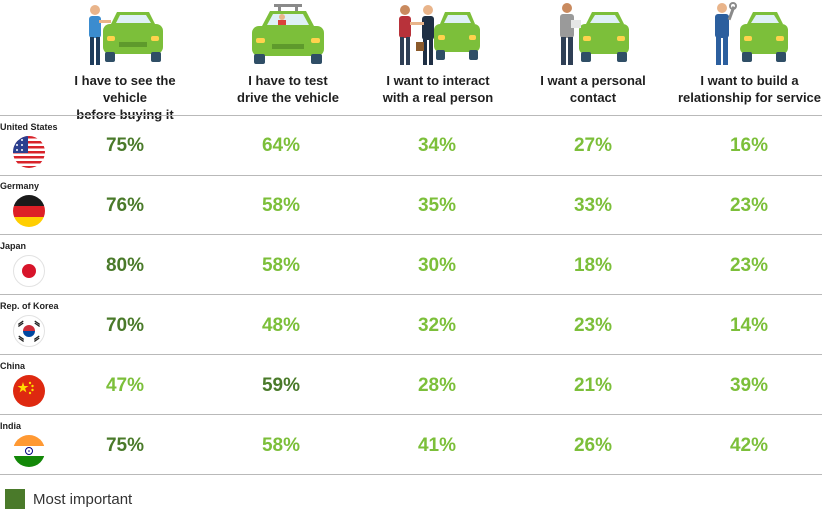 The height and width of the screenshot is (510, 822). Describe the element at coordinates (749, 385) in the screenshot. I see `value-cell: 39%` at that location.